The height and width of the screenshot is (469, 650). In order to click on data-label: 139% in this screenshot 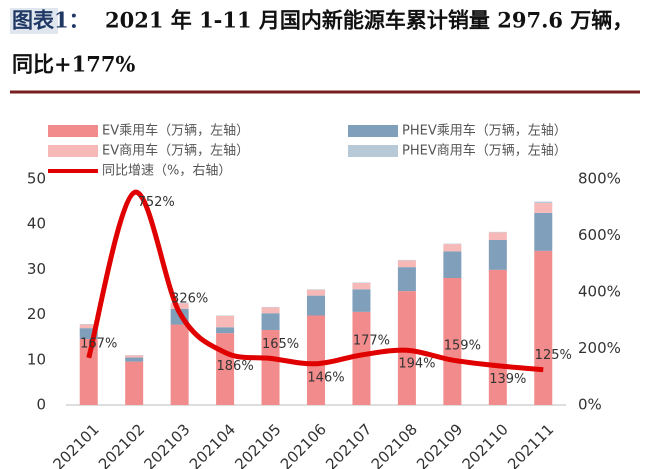, I will do `click(507, 379)`.